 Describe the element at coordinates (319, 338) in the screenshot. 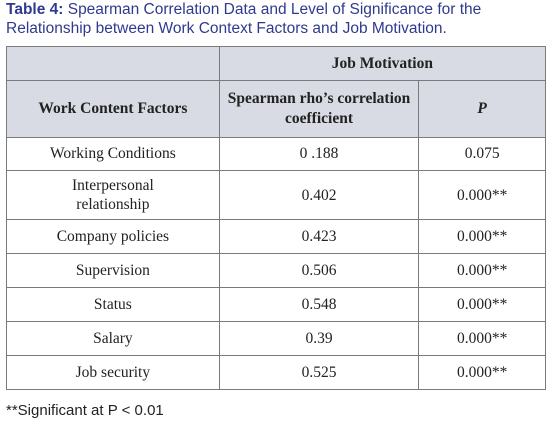

I see `rho-cell: 0.39` at that location.